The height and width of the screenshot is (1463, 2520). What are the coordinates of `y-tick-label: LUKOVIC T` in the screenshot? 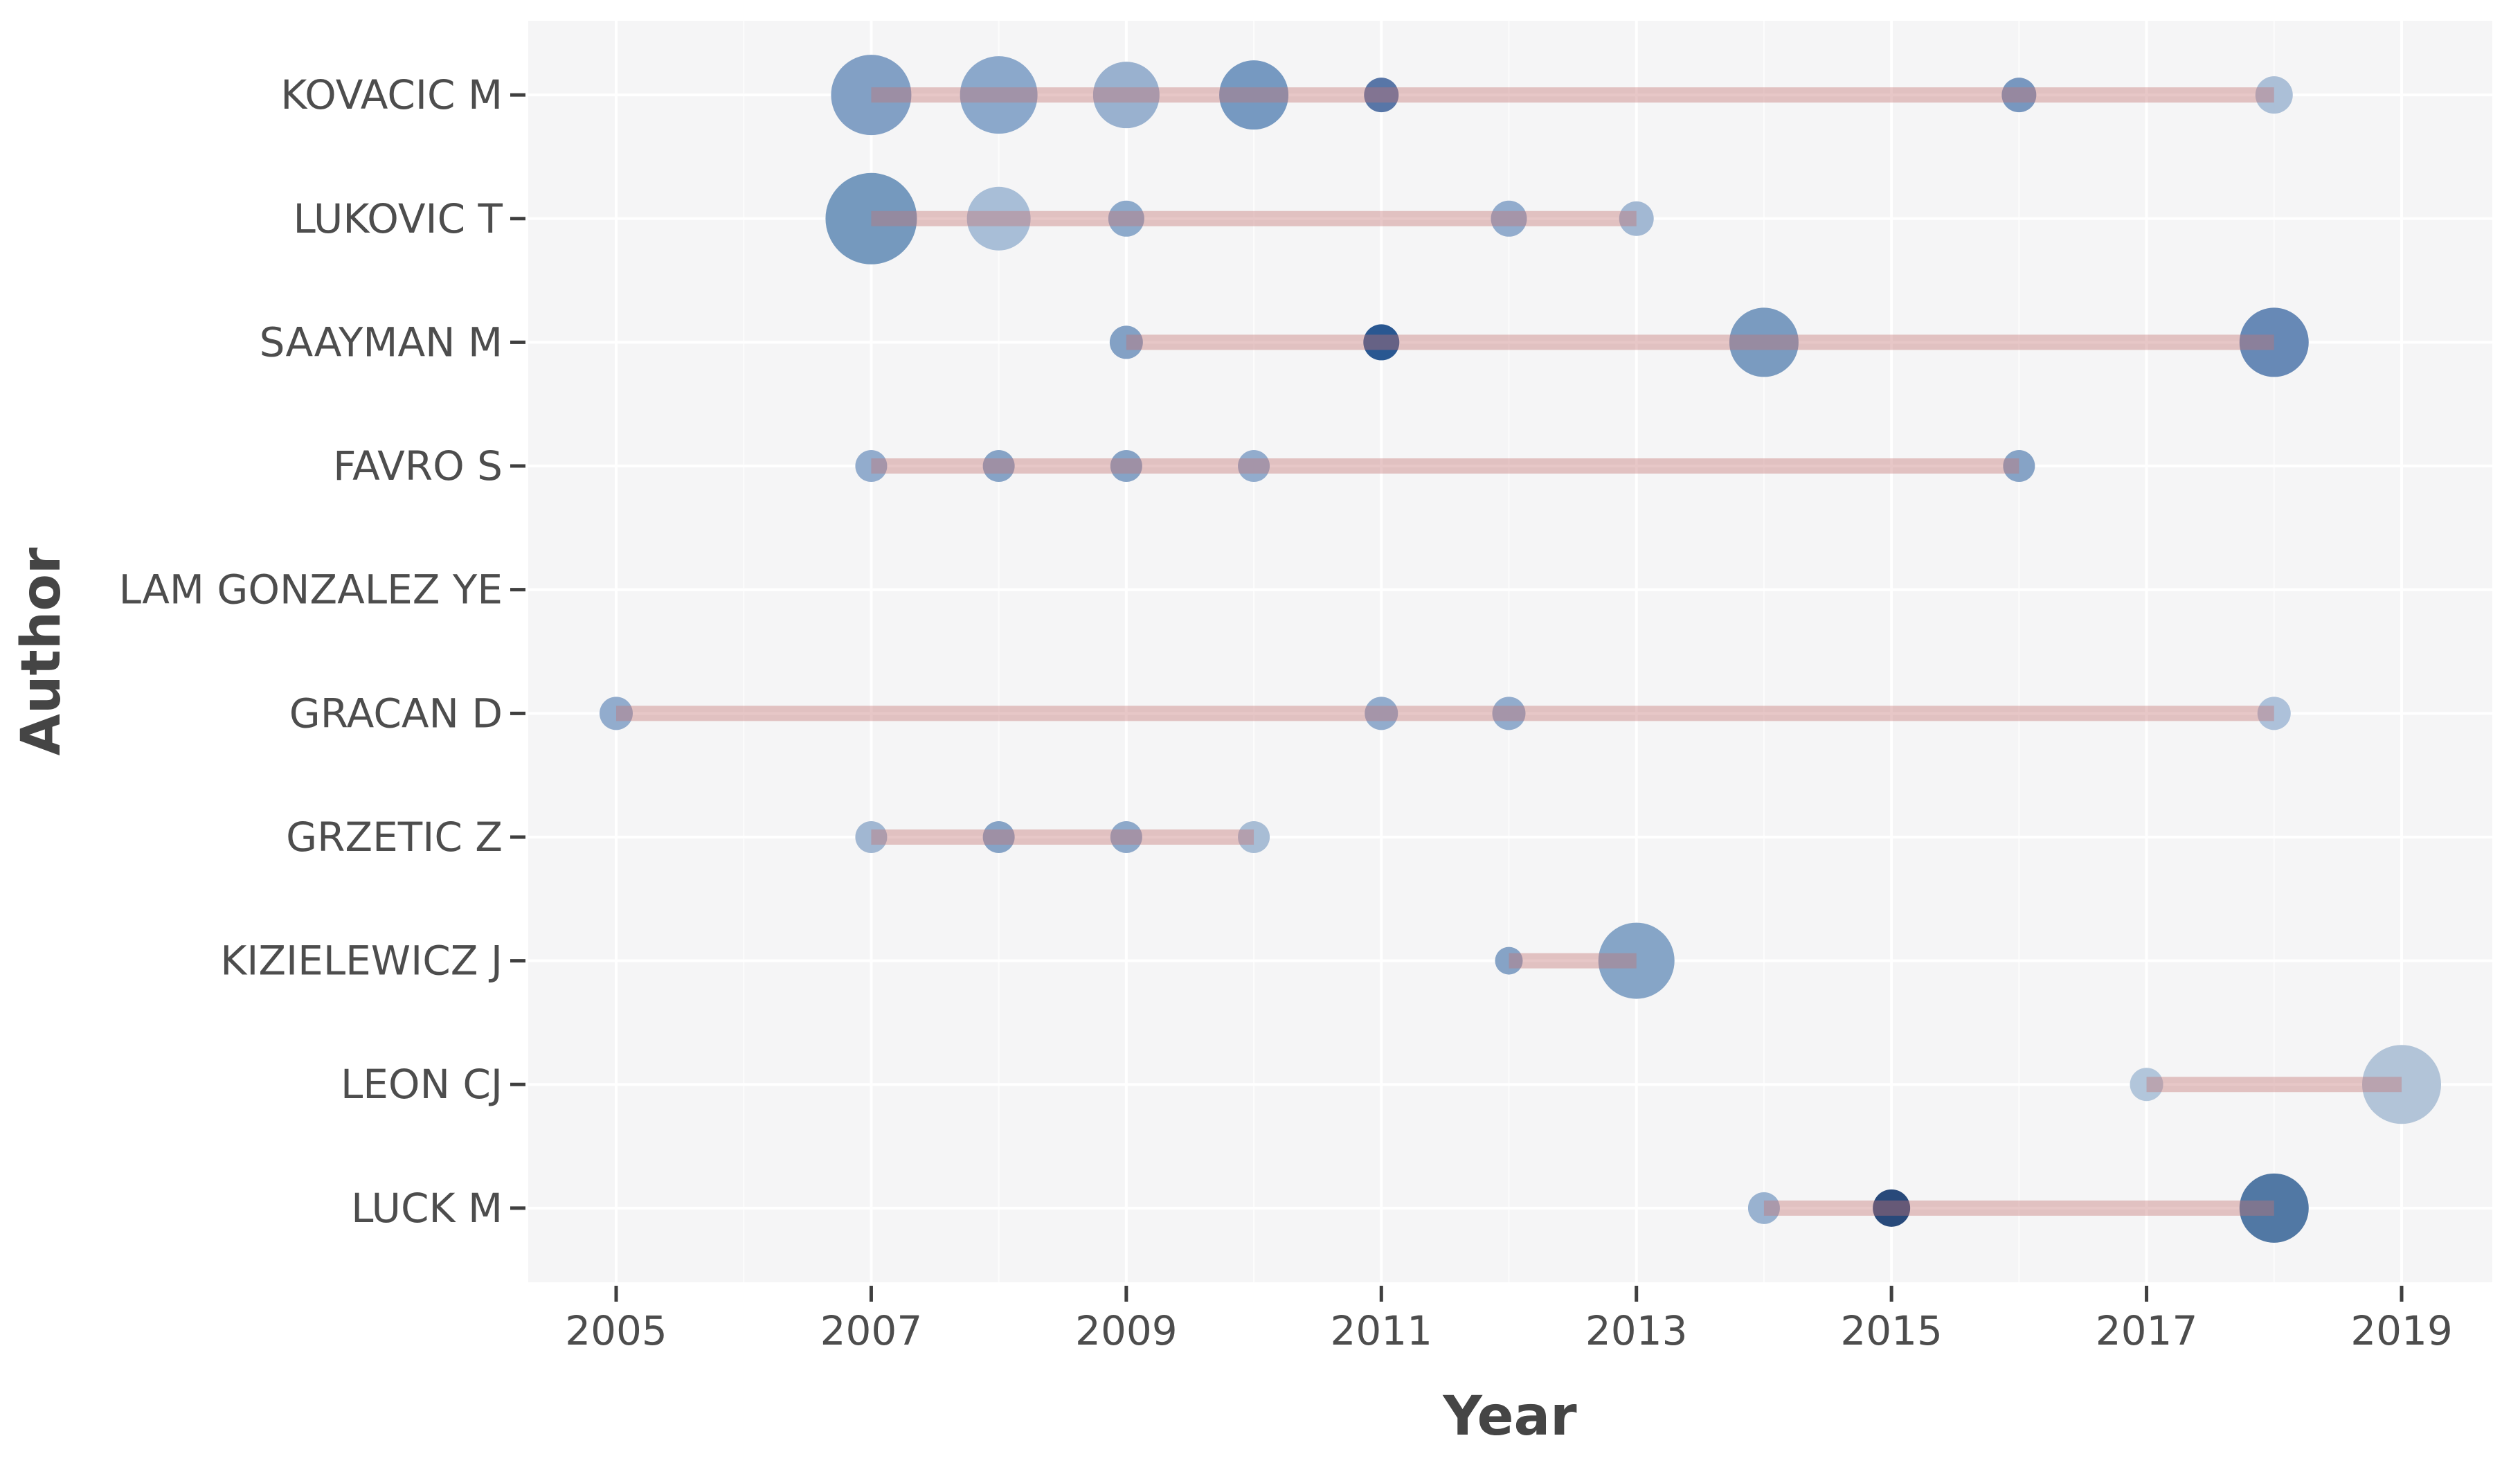 It's located at (398, 218).